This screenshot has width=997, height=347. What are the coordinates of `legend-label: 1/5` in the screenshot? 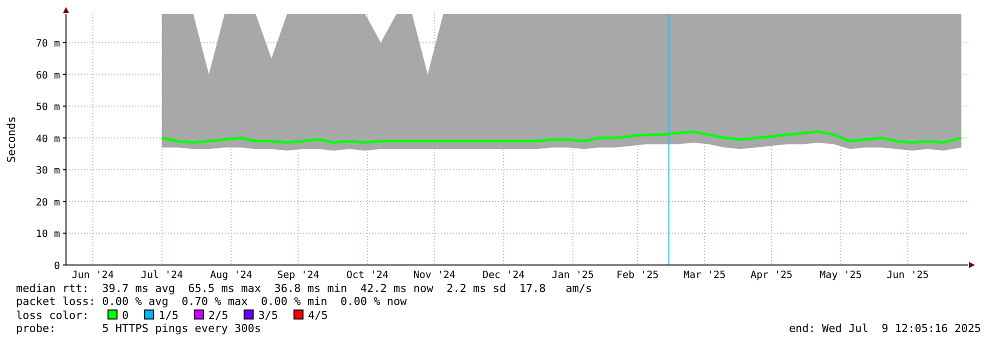 It's located at (168, 315).